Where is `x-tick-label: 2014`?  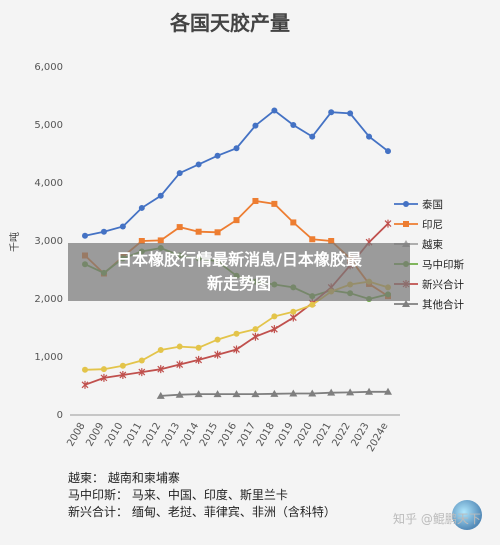
x-tick-label: 2014 is located at coordinates (190, 435).